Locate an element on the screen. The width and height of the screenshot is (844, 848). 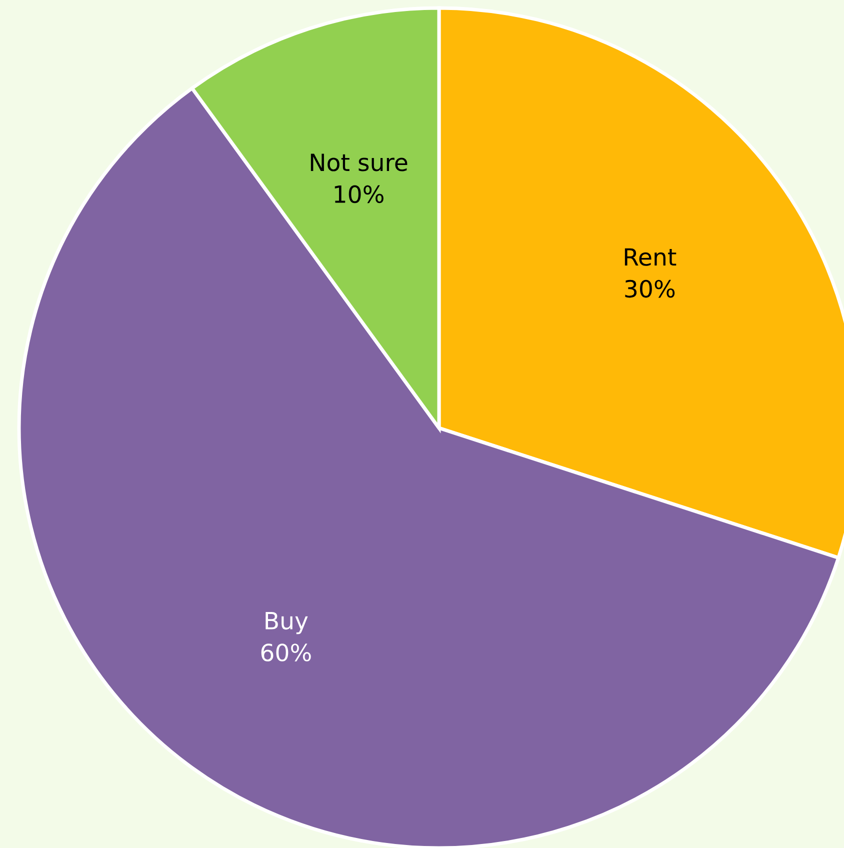
slice-label: Rent is located at coordinates (650, 257).